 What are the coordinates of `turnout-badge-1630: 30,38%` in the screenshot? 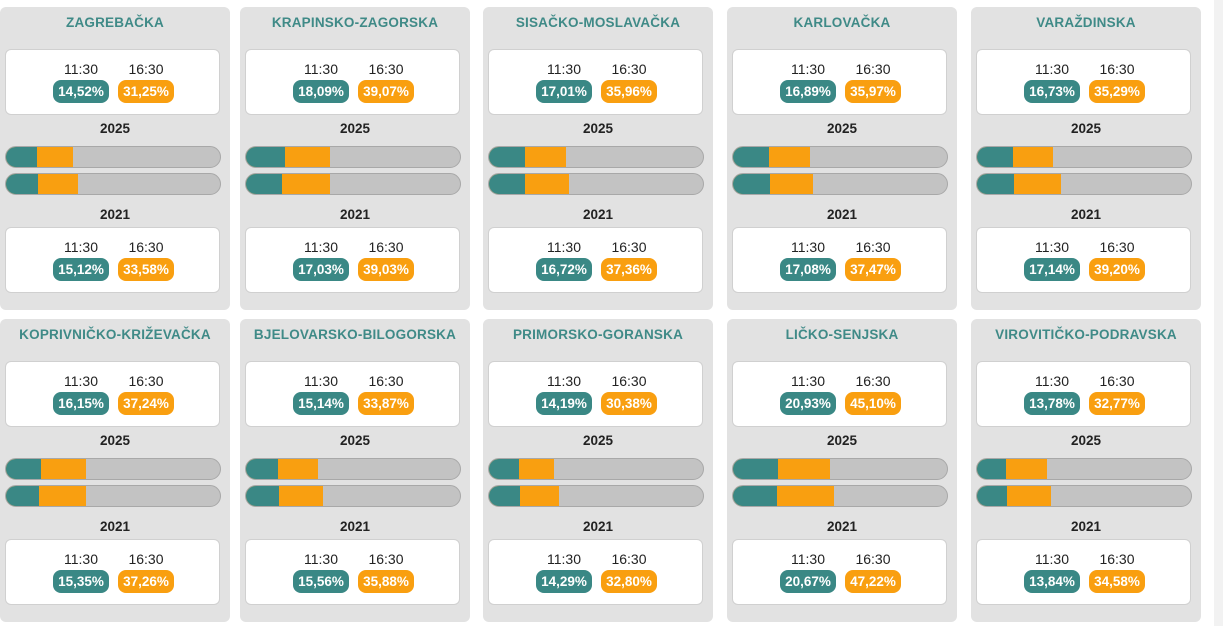 It's located at (629, 403).